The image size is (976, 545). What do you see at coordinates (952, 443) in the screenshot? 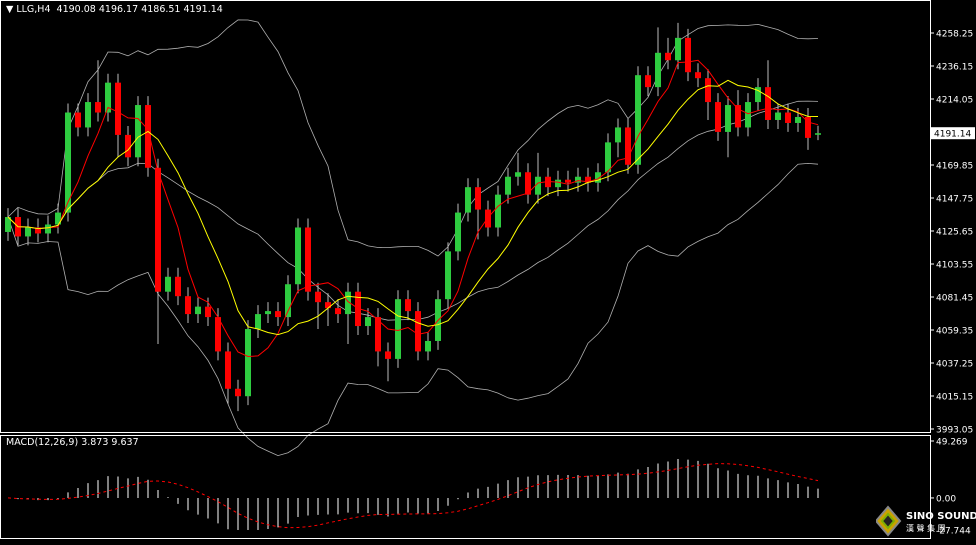
I see `macd-tick-label: 49.269` at bounding box center [952, 443].